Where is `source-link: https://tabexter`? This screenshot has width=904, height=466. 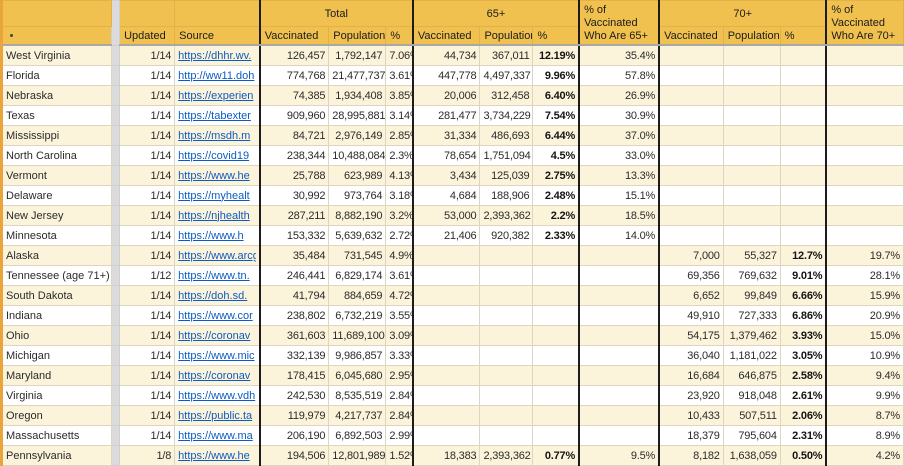
source-link: https://tabexter is located at coordinates (214, 115).